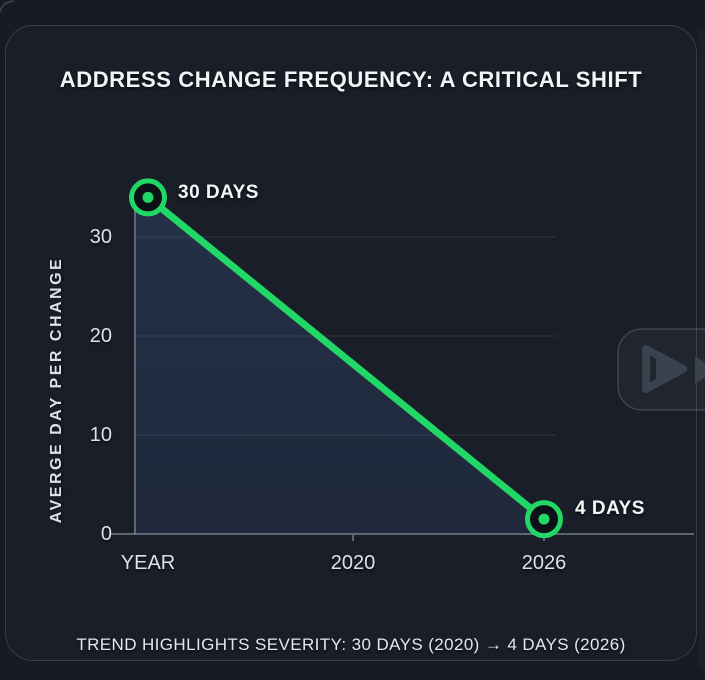 This screenshot has height=680, width=705. Describe the element at coordinates (667, 369) in the screenshot. I see `play-icon-core` at that location.